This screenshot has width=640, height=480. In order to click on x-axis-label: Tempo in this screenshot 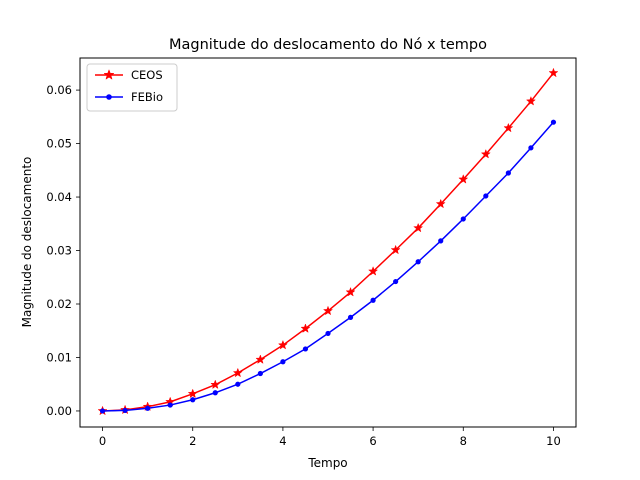, I will do `click(327, 463)`.